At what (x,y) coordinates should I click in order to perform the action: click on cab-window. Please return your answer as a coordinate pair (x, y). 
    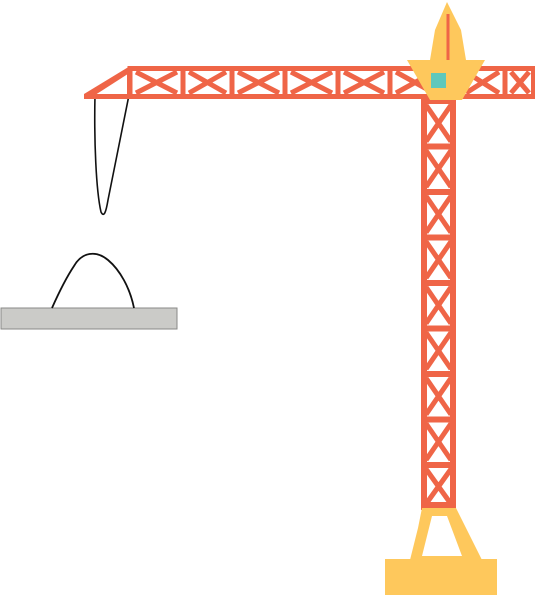
    Looking at the image, I should click on (438, 80).